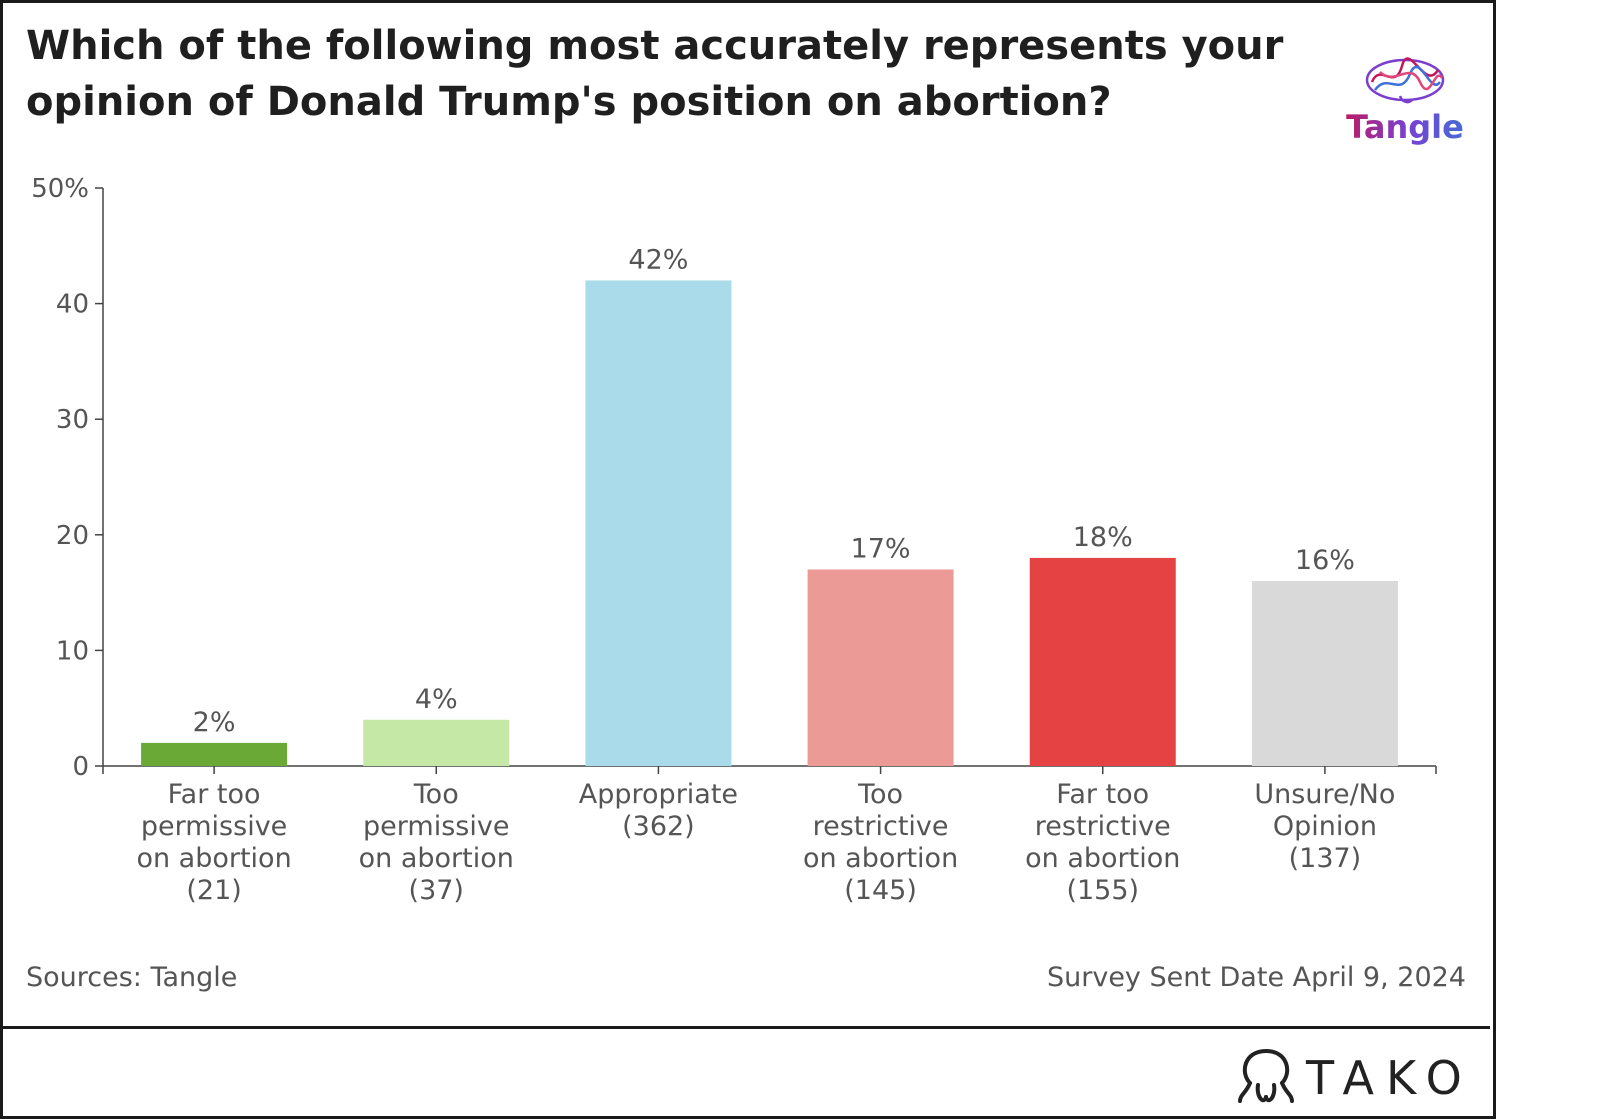 This screenshot has height=1119, width=1600. What do you see at coordinates (1325, 560) in the screenshot?
I see `bar-value-label: 16%` at bounding box center [1325, 560].